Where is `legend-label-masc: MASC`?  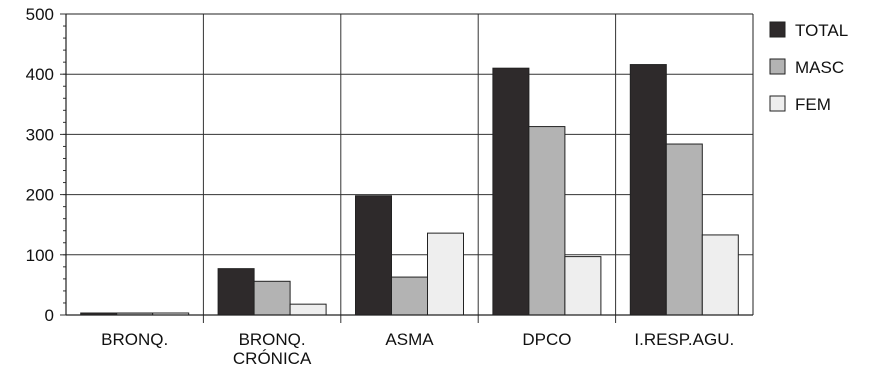
legend-label-masc: MASC is located at coordinates (819, 67).